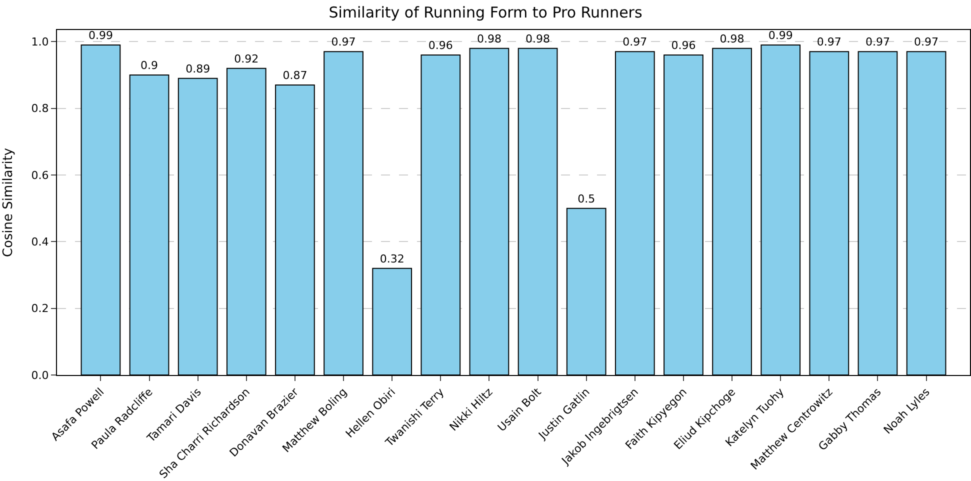 This screenshot has width=971, height=481. I want to click on data-label: 0.92, so click(246, 59).